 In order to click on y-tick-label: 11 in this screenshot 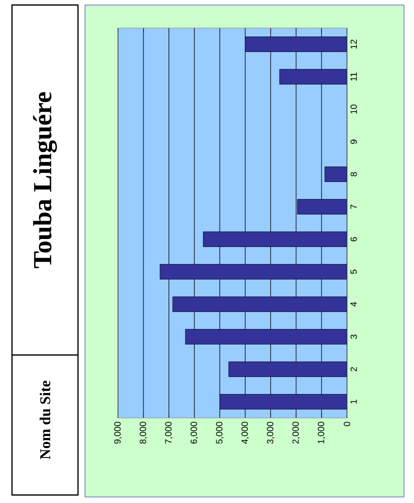, I will do `click(353, 76)`.